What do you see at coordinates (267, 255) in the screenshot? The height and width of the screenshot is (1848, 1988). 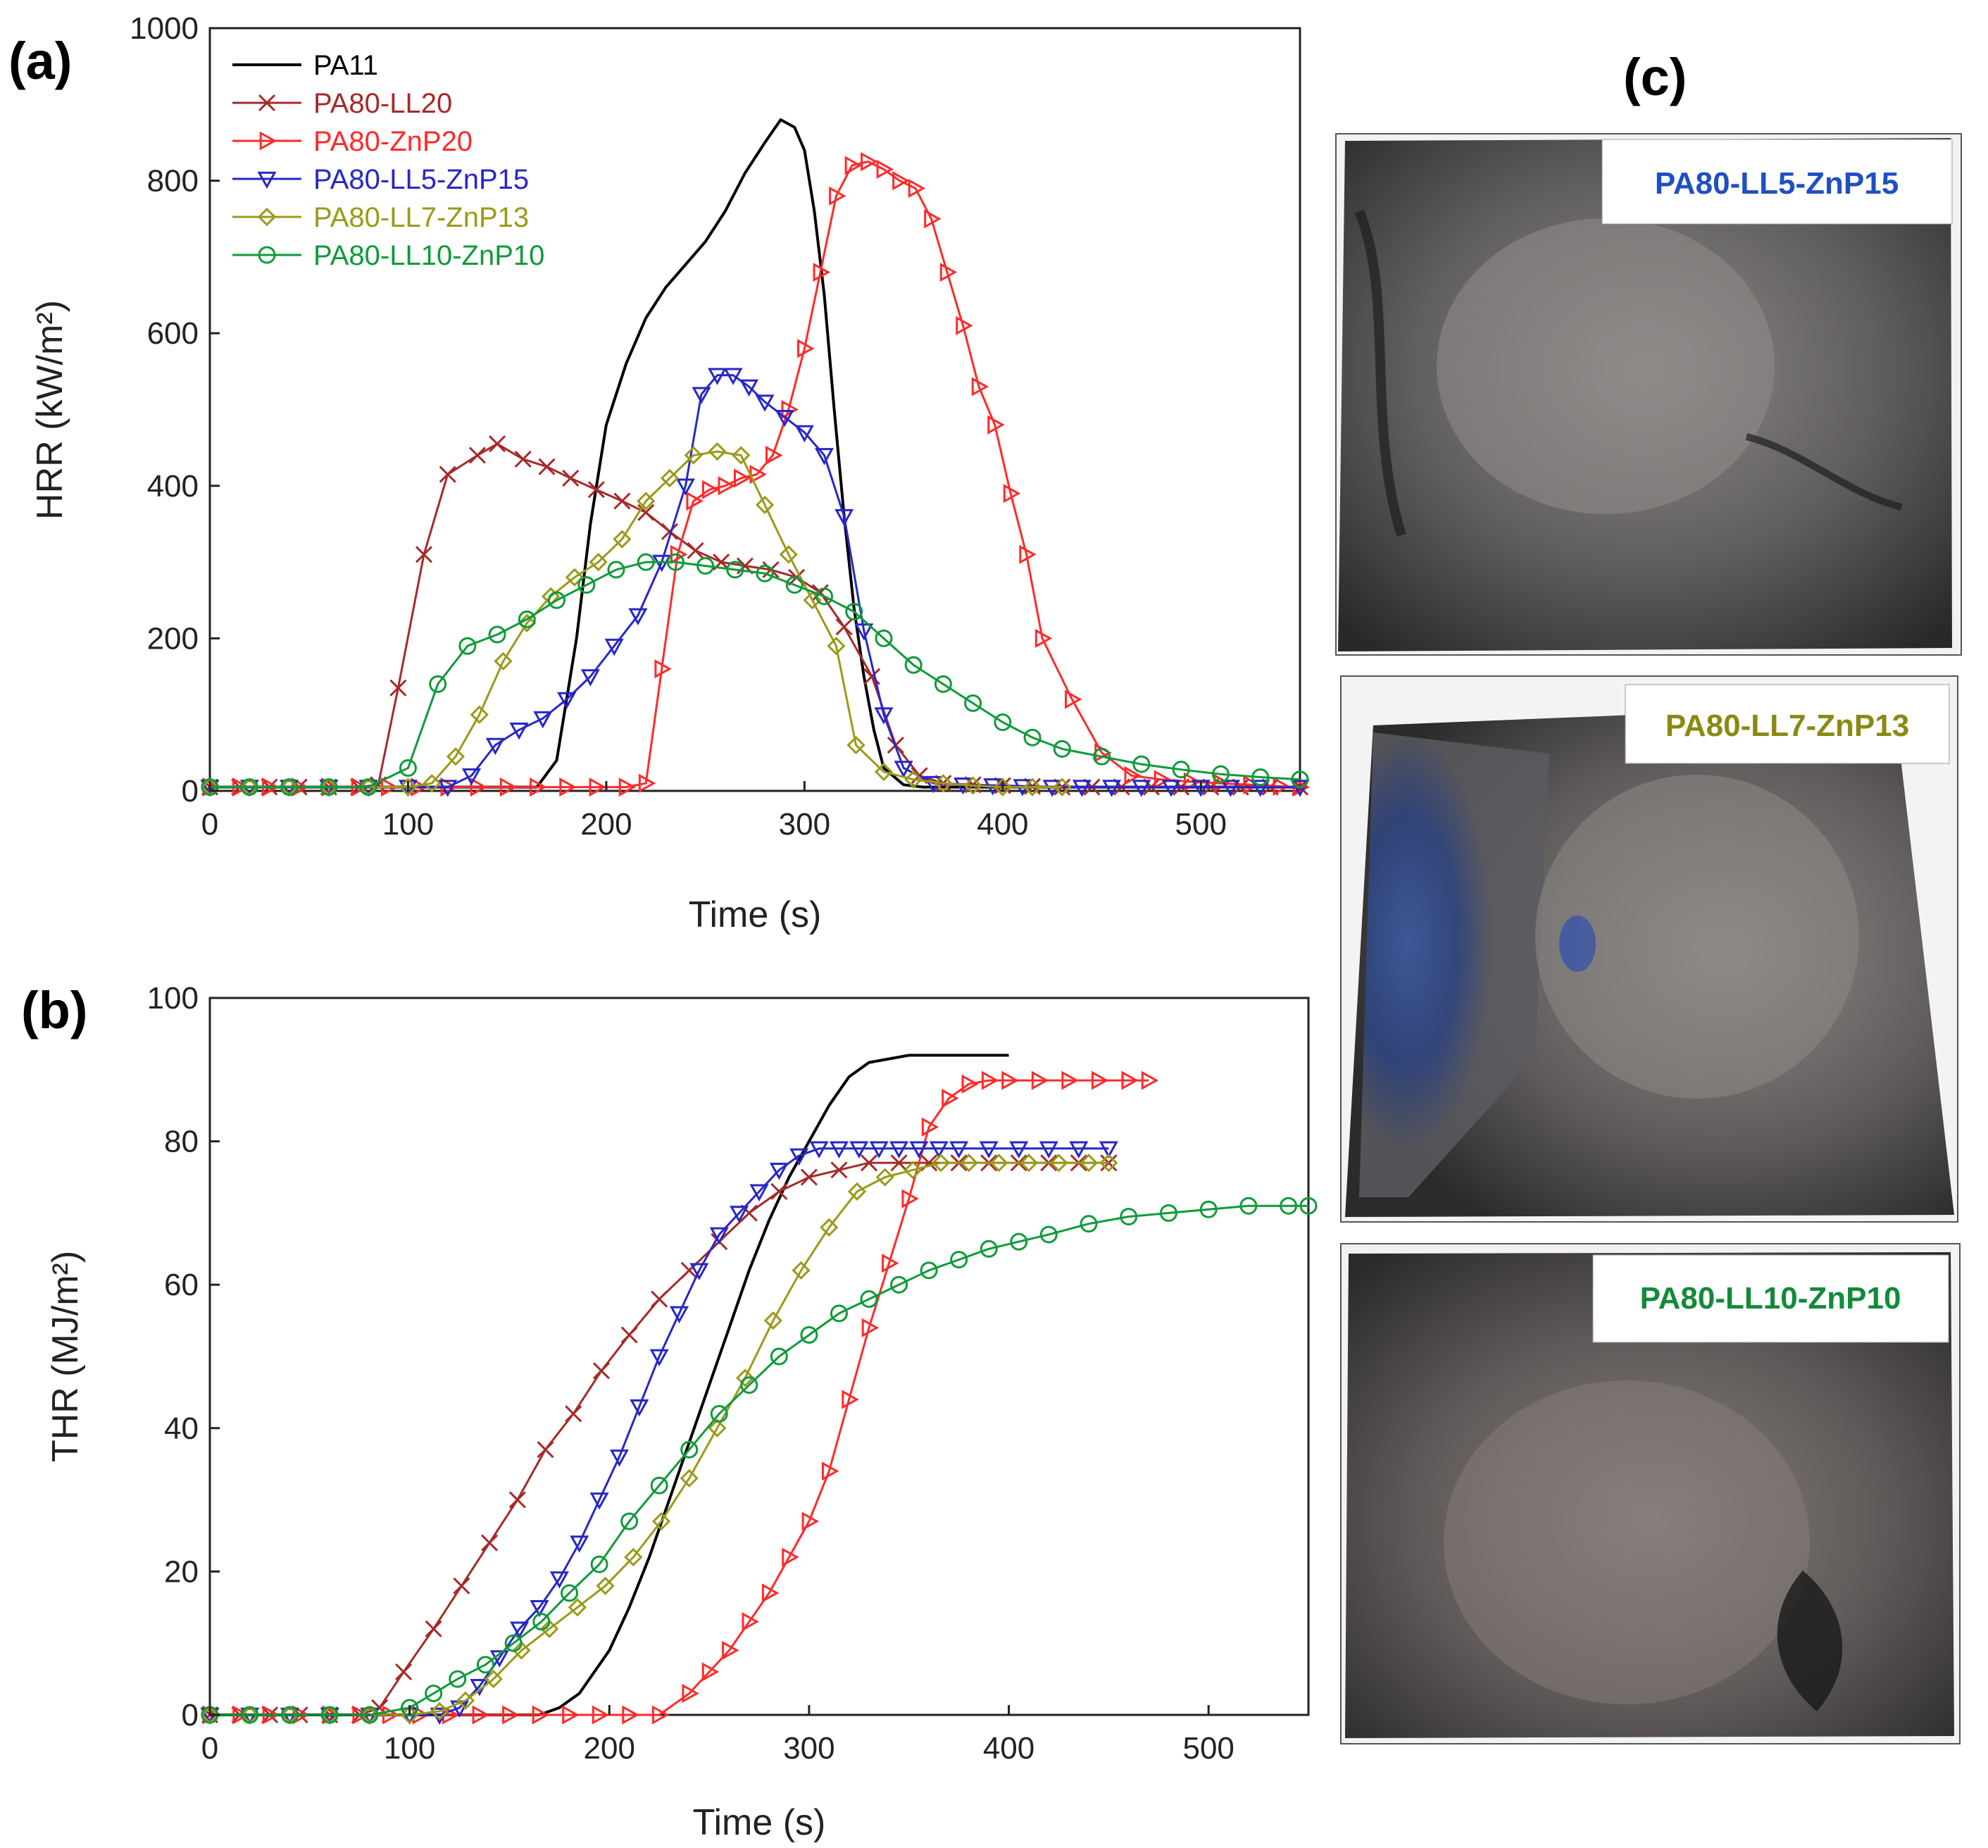 I see `legend-marker-pa80-ll10-znp10` at bounding box center [267, 255].